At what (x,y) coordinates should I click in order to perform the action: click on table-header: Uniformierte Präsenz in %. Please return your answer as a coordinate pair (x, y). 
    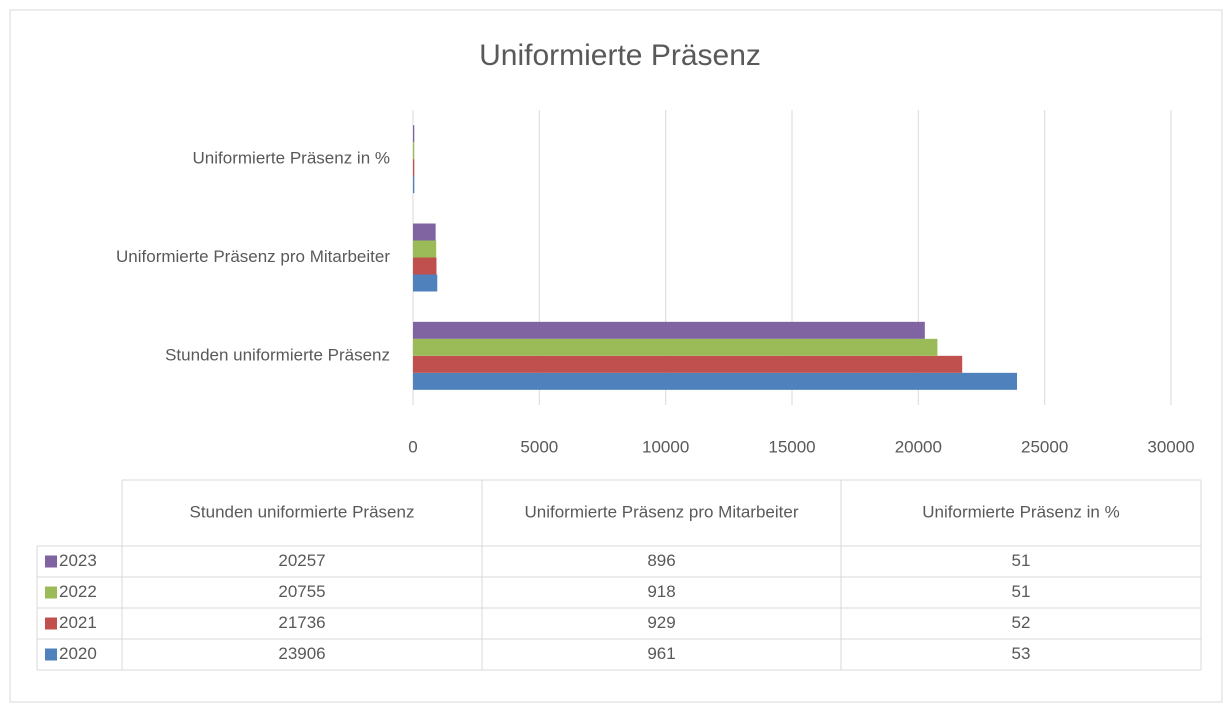
    Looking at the image, I should click on (1020, 511).